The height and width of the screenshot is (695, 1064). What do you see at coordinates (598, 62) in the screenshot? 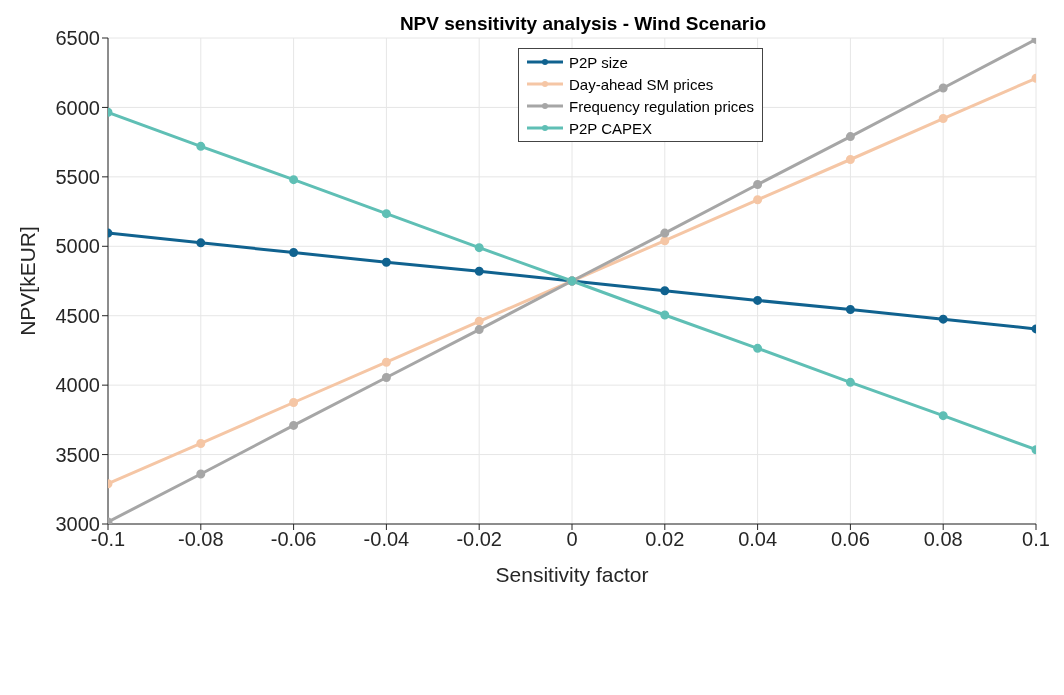
I see `legend-label: P2P size` at bounding box center [598, 62].